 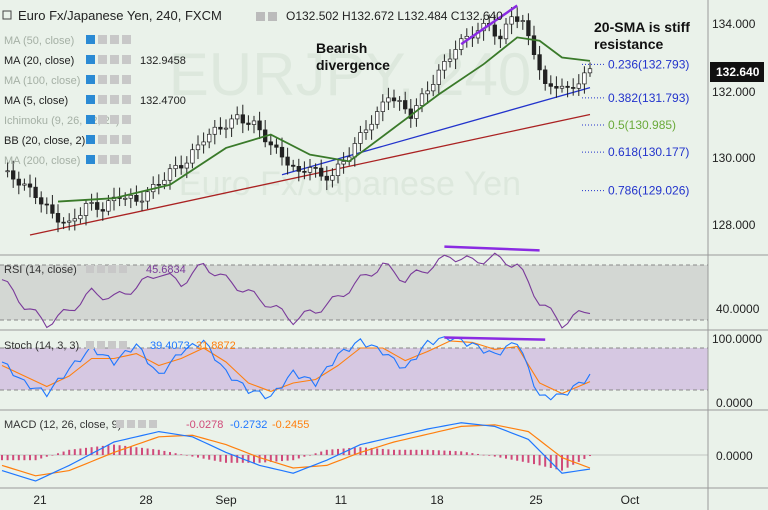 What do you see at coordinates (170, 346) in the screenshot?
I see `stoch-k-value: 39.4073` at bounding box center [170, 346].